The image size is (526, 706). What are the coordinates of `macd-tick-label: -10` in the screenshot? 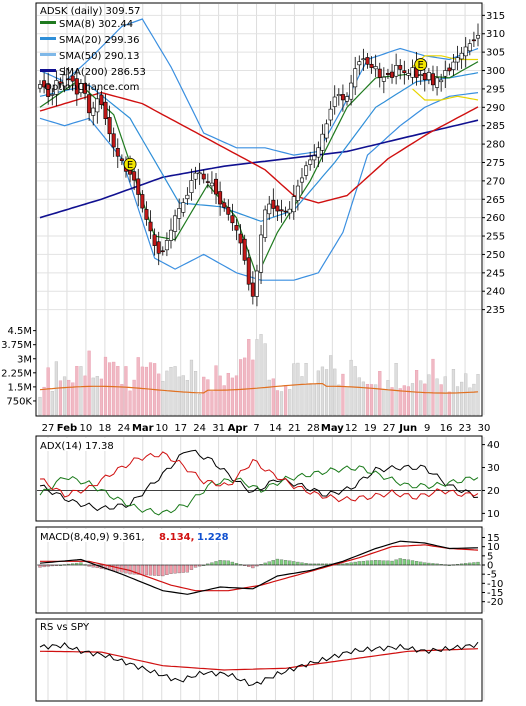 It's located at (495, 584).